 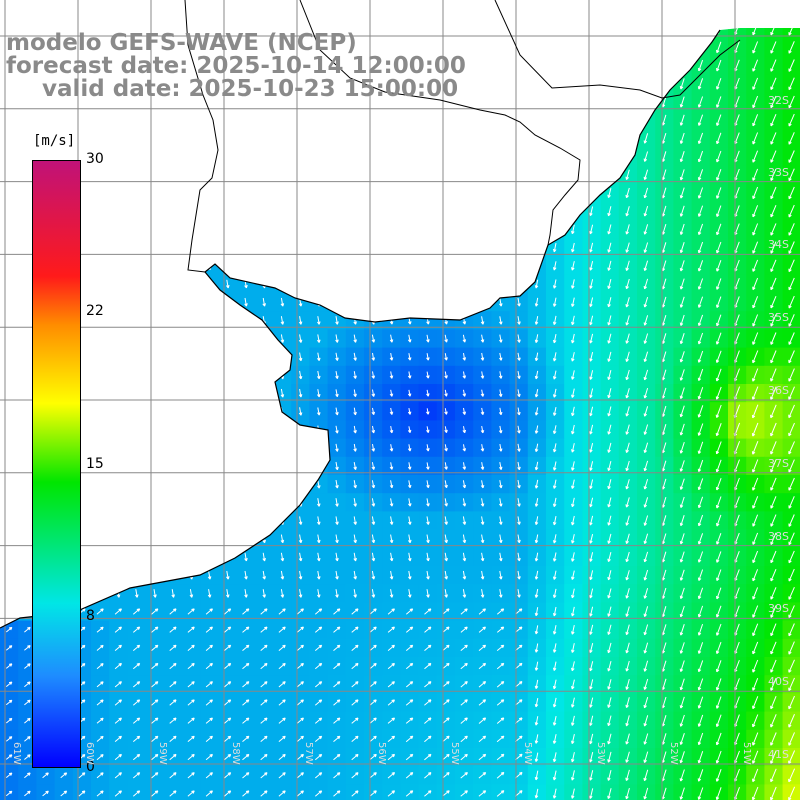 What do you see at coordinates (778, 317) in the screenshot?
I see `latitude-label: 35S` at bounding box center [778, 317].